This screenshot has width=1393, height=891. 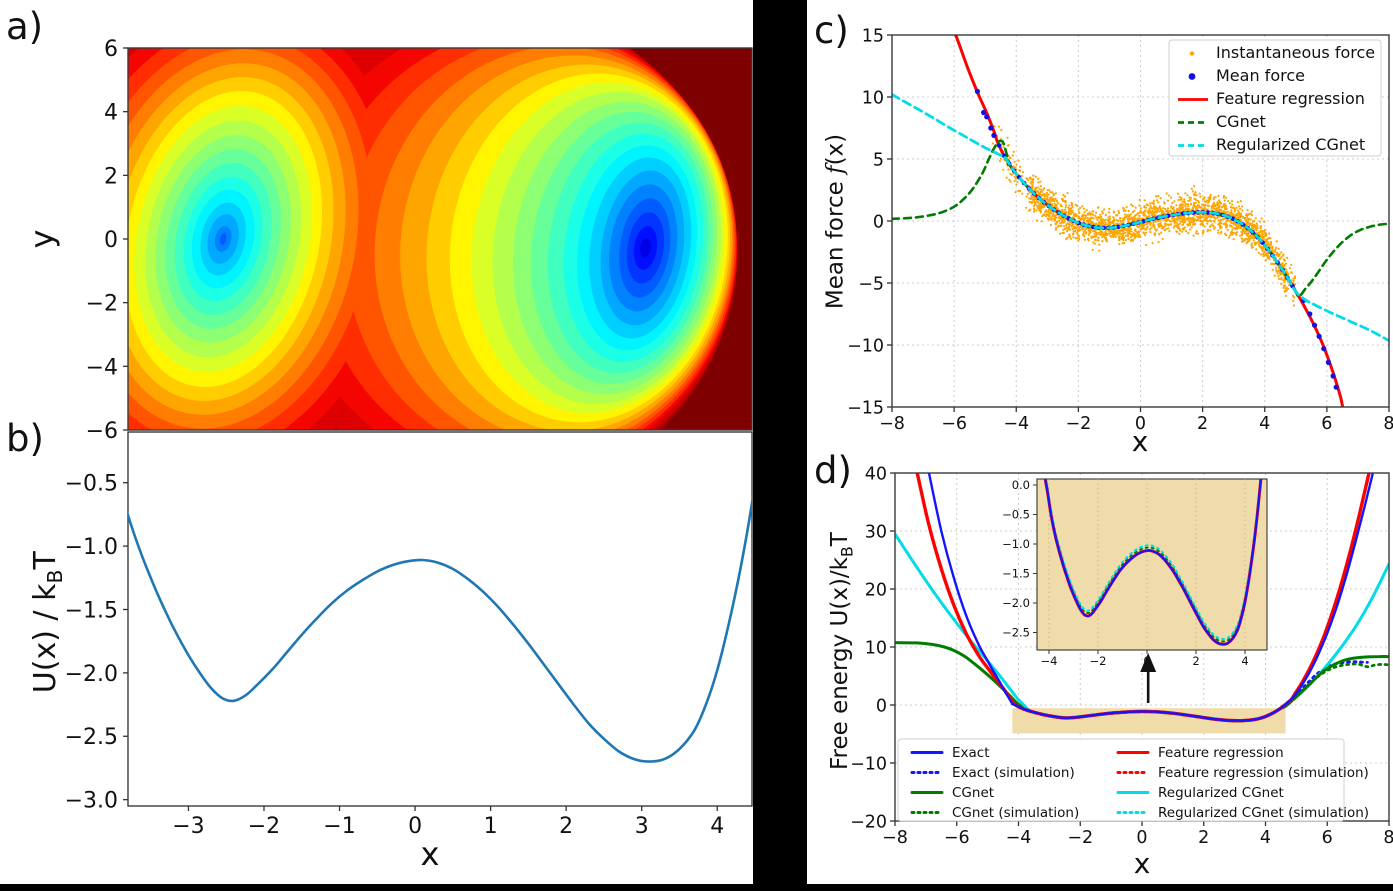 What do you see at coordinates (91, 484) in the screenshot?
I see `y-tick-label: −0.5` at bounding box center [91, 484].